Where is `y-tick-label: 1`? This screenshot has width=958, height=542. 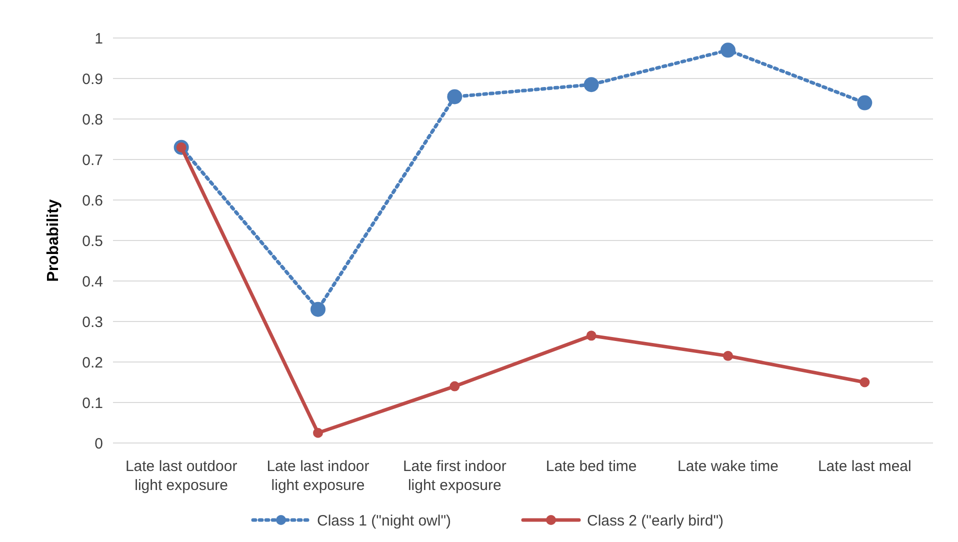
y-tick-label: 1 is located at coordinates (98, 39).